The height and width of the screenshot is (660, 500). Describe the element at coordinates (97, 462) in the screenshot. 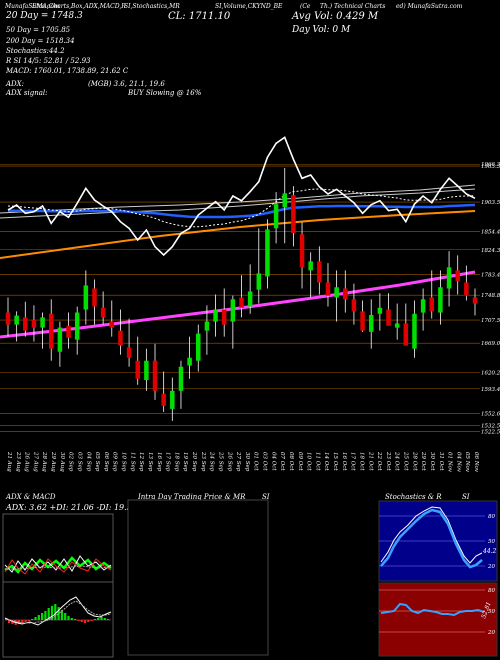

I see `date-tick-label: 05 Sep` at that location.